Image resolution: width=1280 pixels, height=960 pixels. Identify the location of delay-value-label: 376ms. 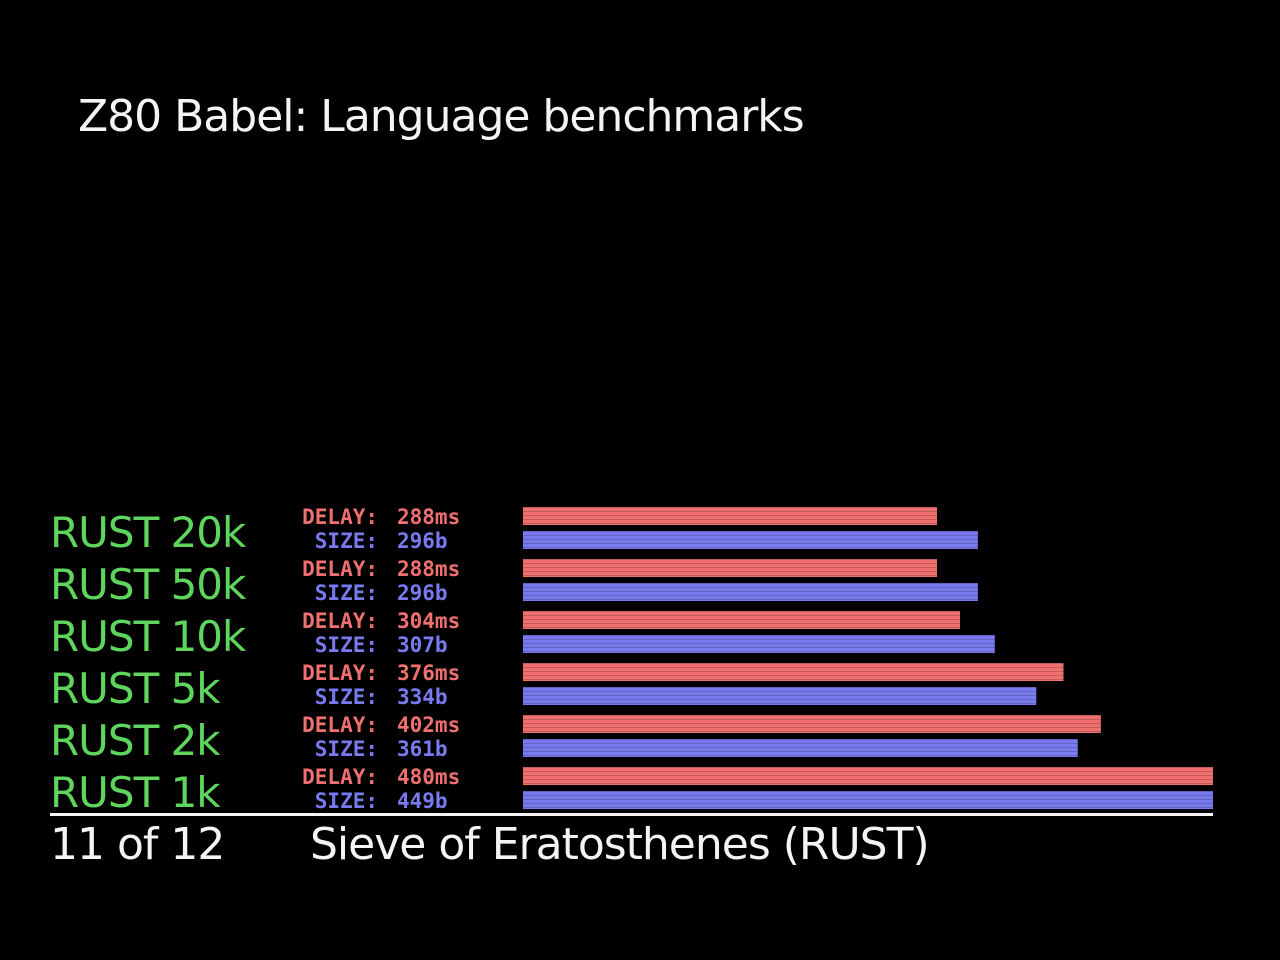
(428, 673).